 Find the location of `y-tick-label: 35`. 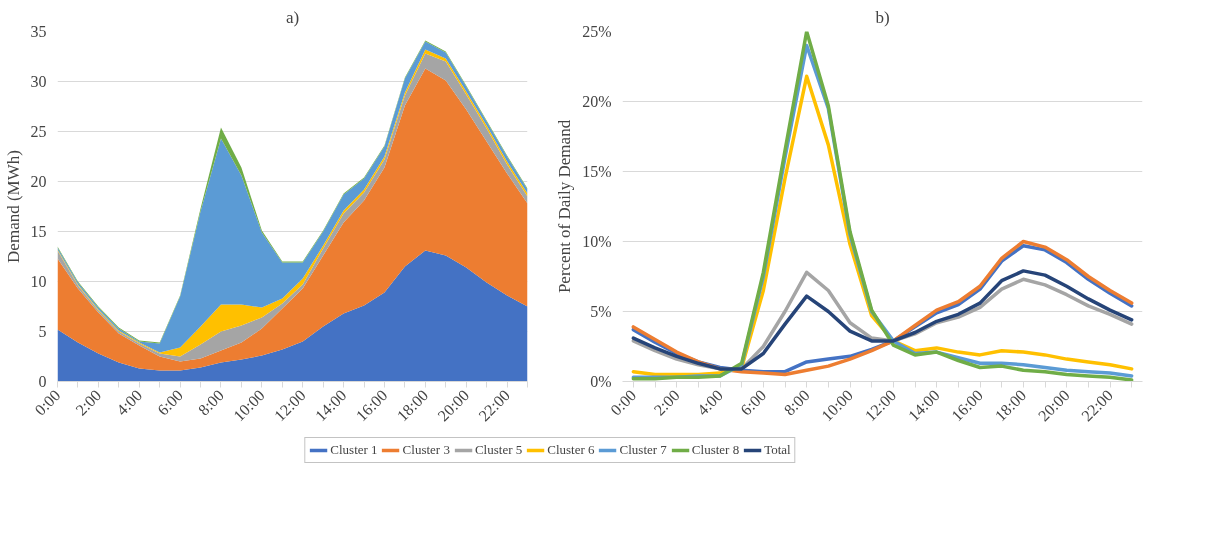

y-tick-label: 35 is located at coordinates (38, 31).